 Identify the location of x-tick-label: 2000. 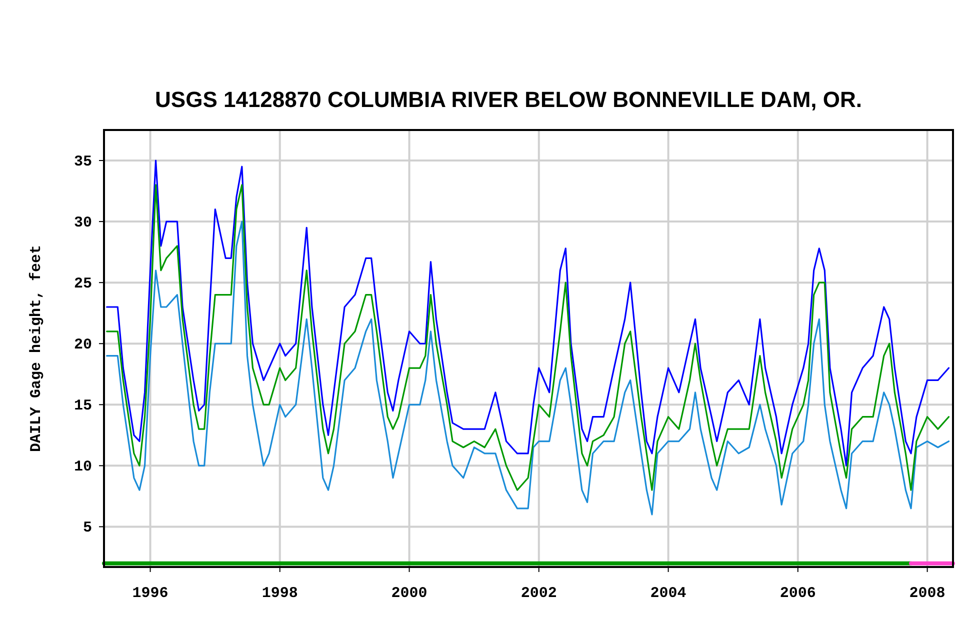
(409, 593).